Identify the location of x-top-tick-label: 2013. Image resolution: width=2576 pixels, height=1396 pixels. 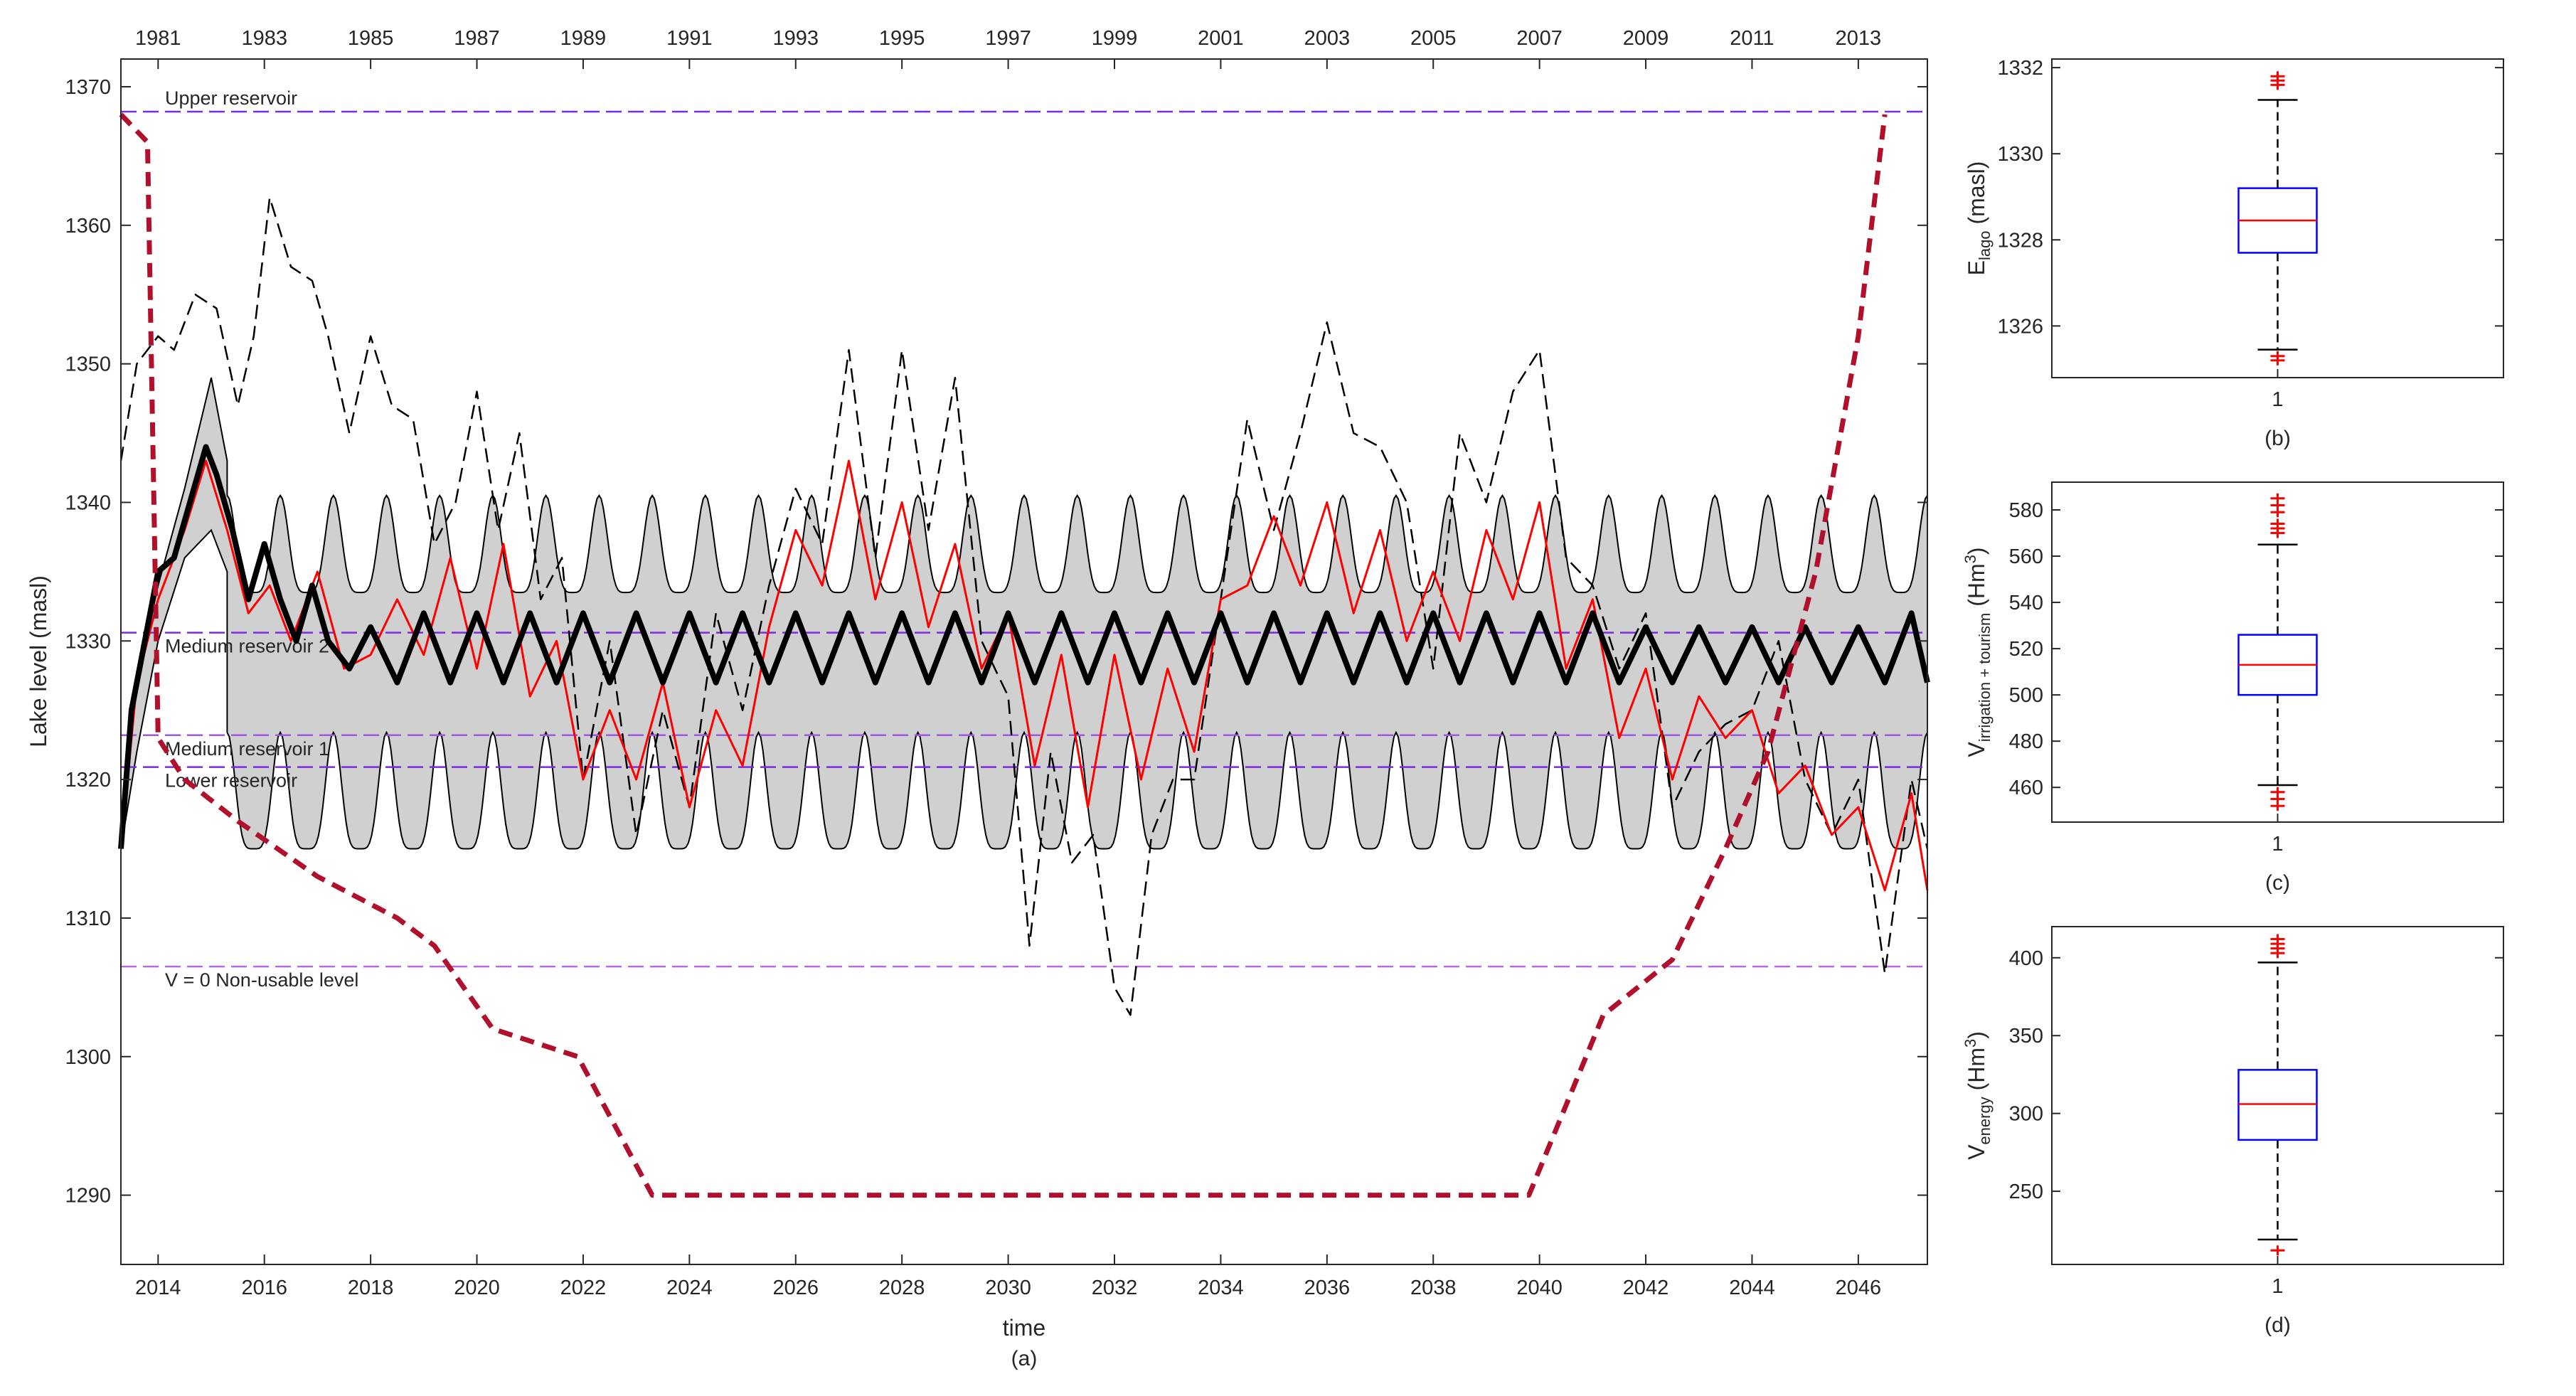
(1859, 38).